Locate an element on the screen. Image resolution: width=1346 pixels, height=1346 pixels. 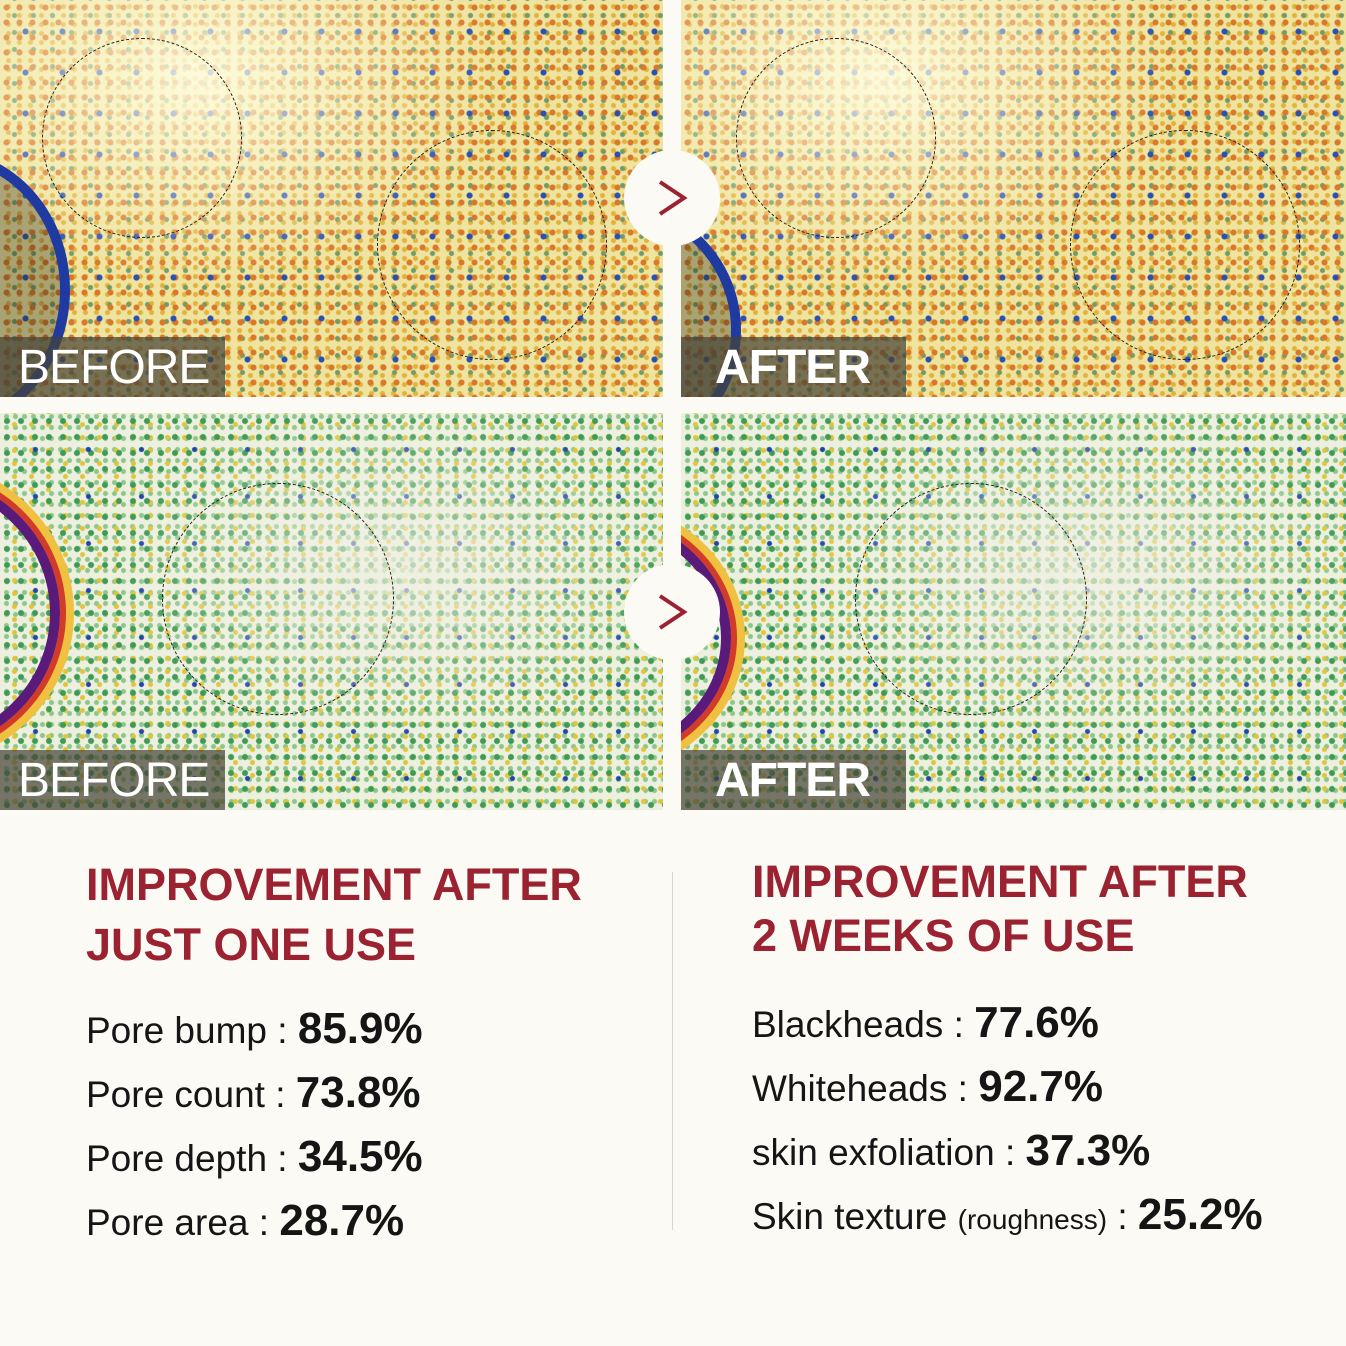
stat-row: skin exfoliation : 37.3% is located at coordinates (951, 1150).